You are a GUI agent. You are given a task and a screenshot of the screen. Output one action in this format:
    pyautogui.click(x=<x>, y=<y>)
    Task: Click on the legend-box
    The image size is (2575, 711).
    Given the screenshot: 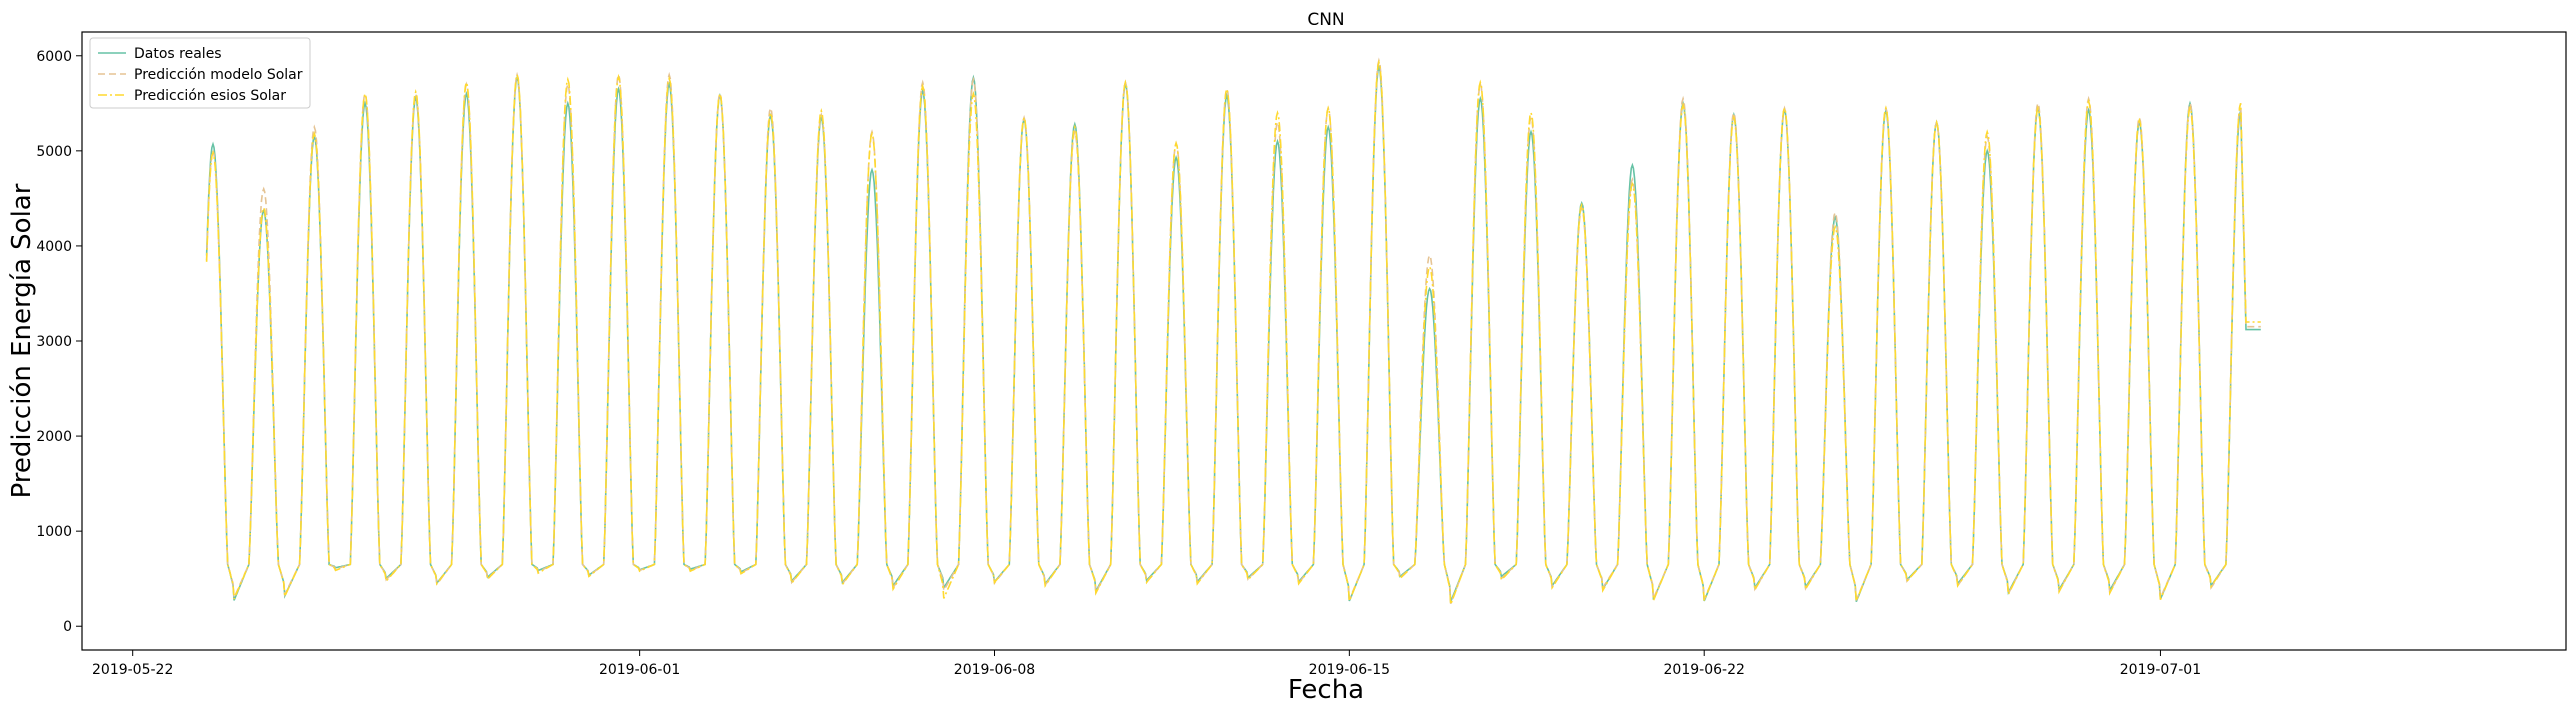 What is the action you would take?
    pyautogui.click(x=200, y=73)
    